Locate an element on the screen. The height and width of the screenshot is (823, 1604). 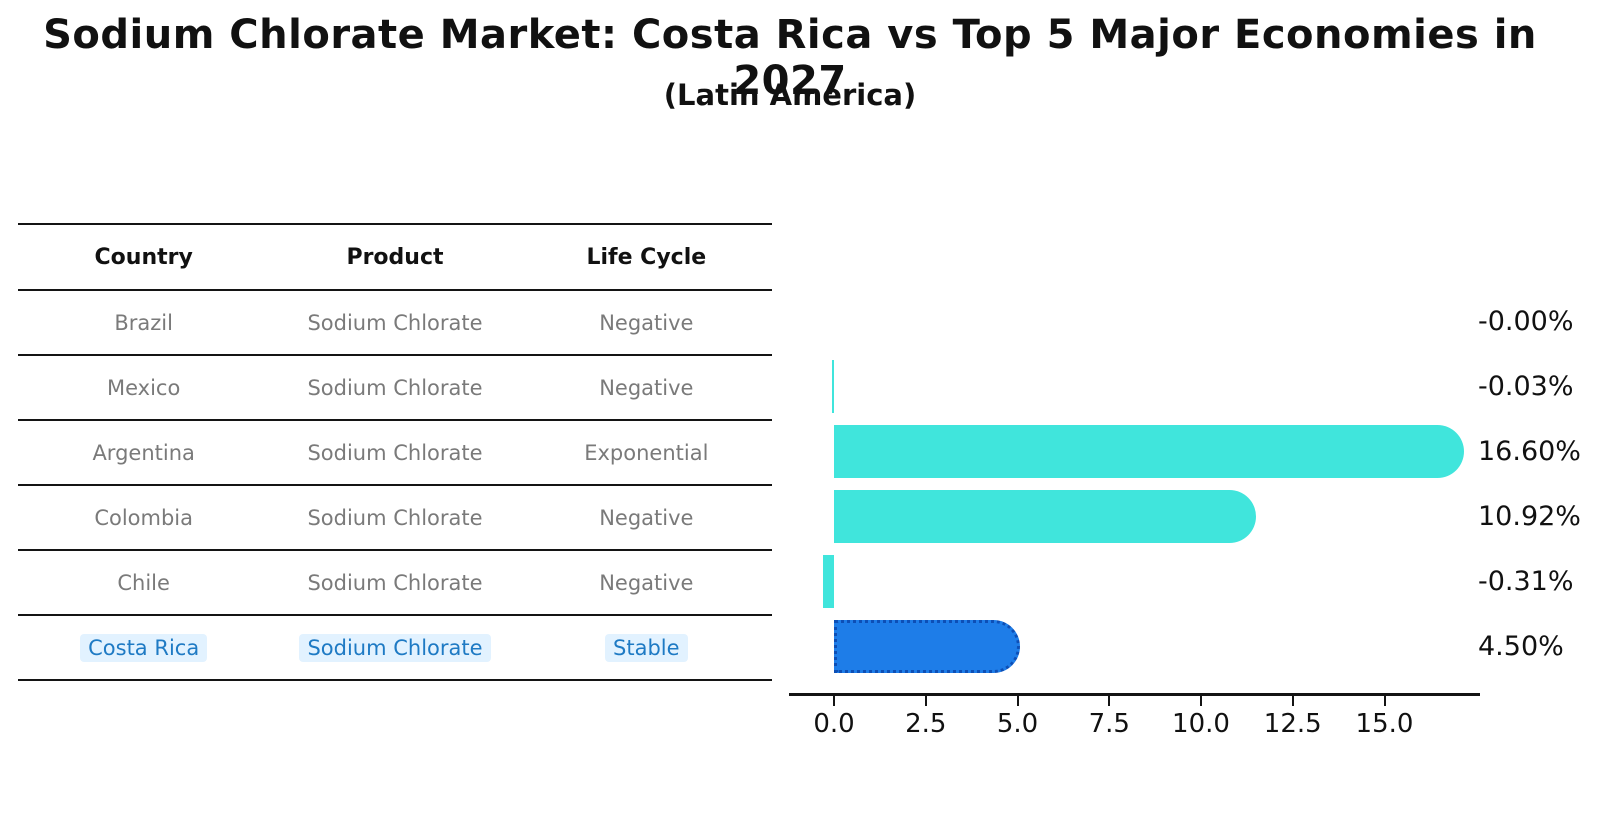
cell-country: Costa Rica is located at coordinates (143, 647).